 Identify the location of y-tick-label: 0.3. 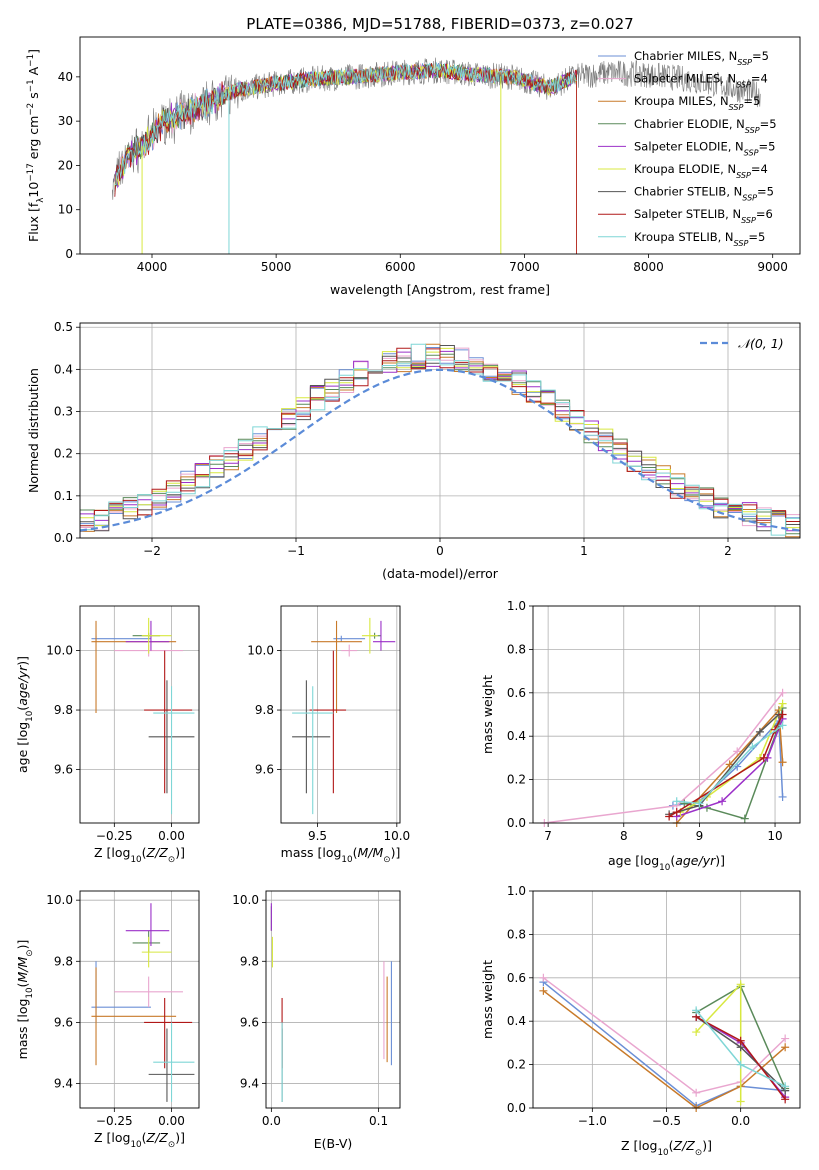
(63, 412).